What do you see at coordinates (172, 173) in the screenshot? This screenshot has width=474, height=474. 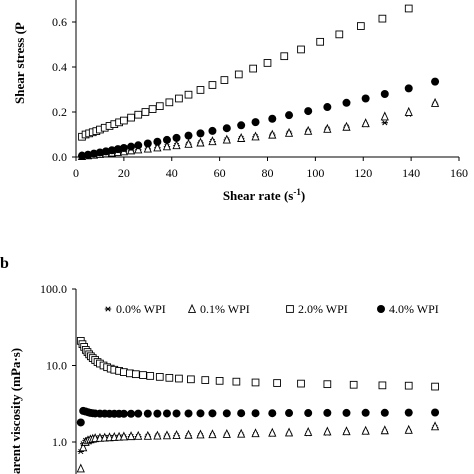 I see `x-tick-label: 40` at bounding box center [172, 173].